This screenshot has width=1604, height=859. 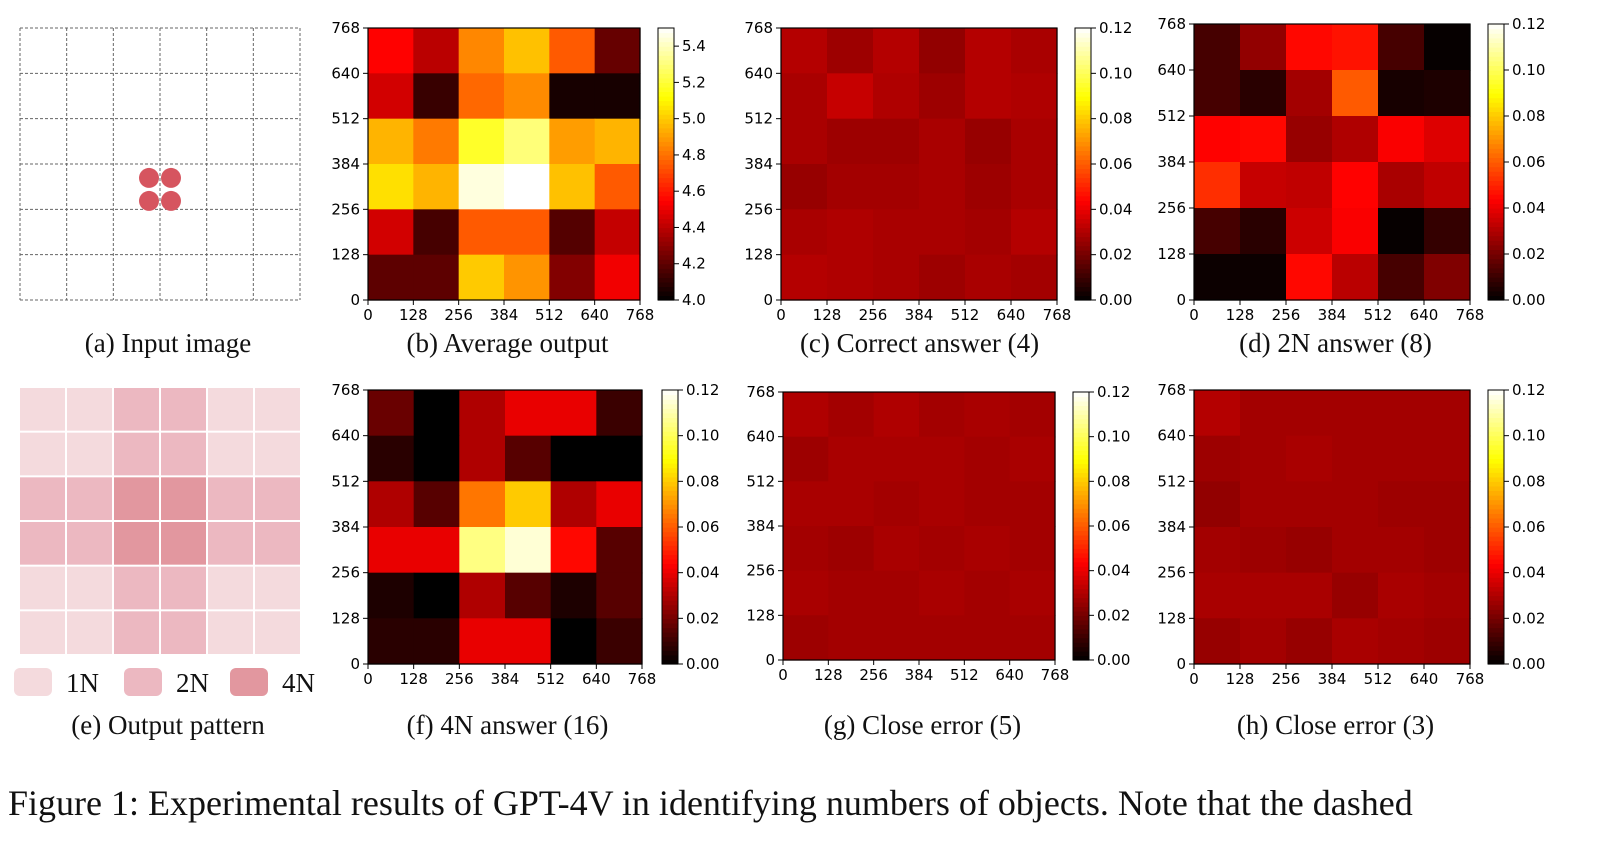 I want to click on x-tick-label: 0, so click(x=1194, y=315).